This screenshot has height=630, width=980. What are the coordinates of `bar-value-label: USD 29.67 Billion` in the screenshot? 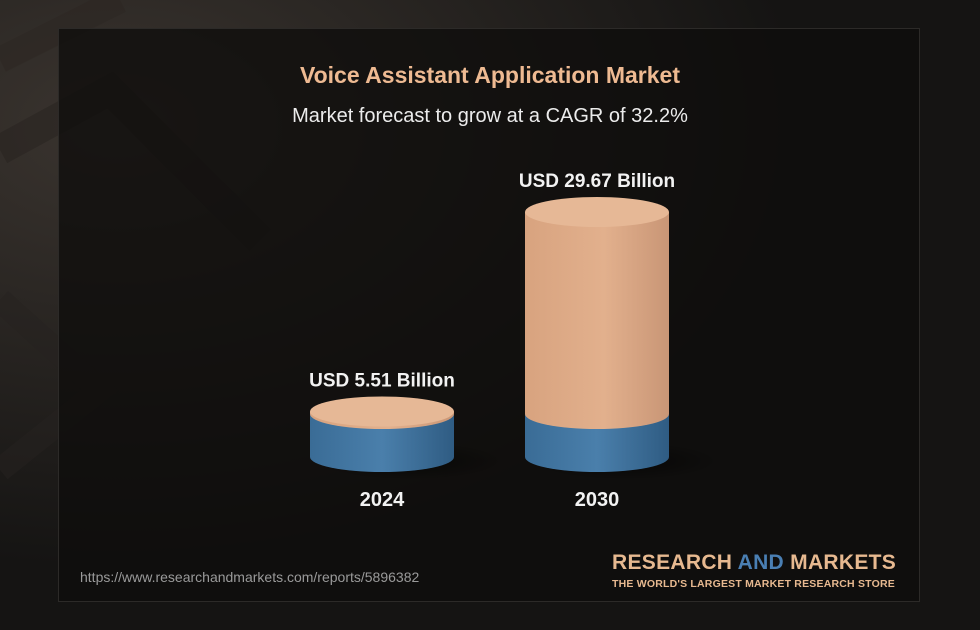 It's located at (597, 181).